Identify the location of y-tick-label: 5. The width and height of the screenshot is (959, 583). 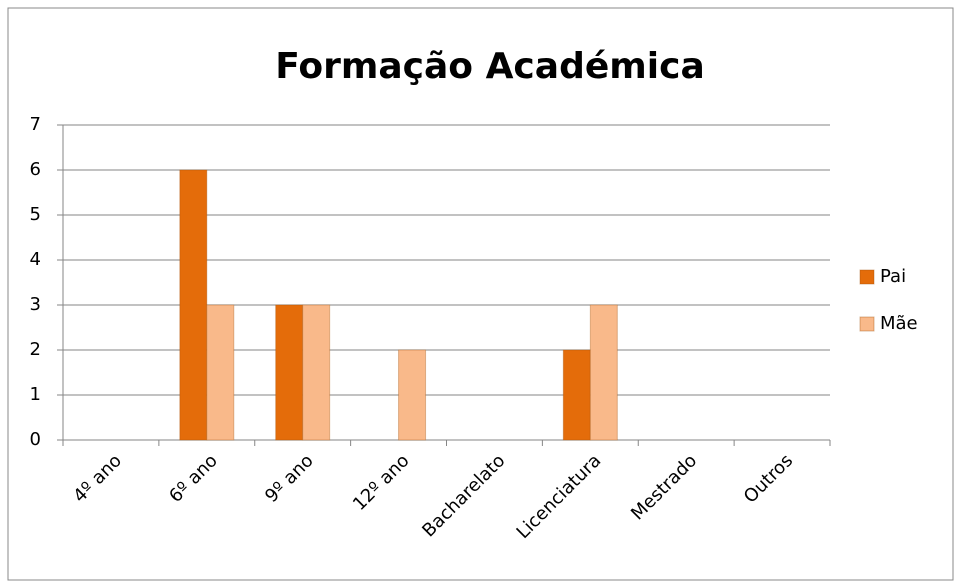
(35, 214).